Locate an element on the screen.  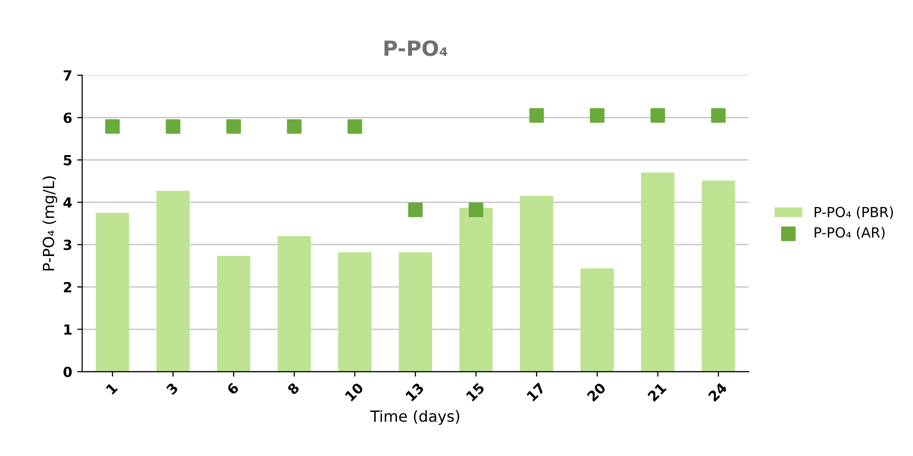
x-tick-label: 1 is located at coordinates (112, 388).